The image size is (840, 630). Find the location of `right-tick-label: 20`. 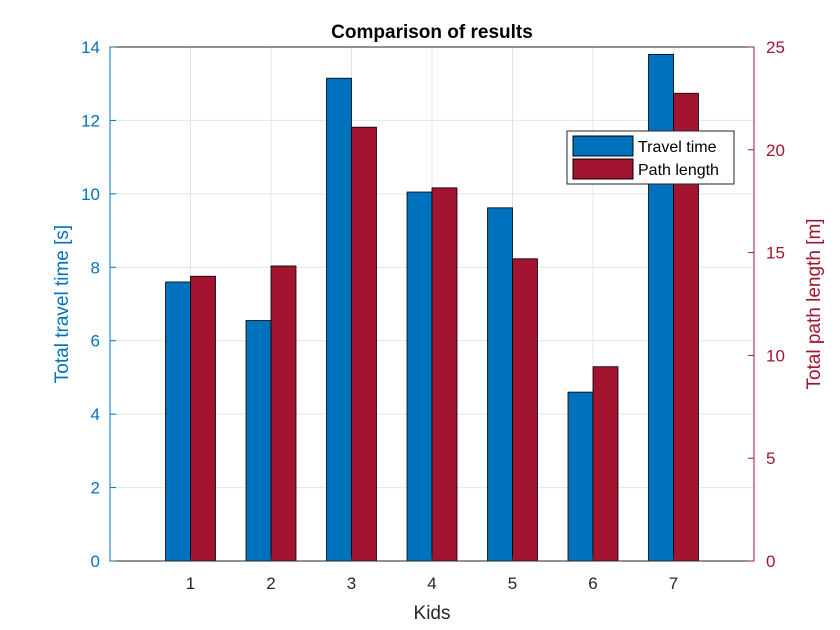

right-tick-label: 20 is located at coordinates (775, 150).